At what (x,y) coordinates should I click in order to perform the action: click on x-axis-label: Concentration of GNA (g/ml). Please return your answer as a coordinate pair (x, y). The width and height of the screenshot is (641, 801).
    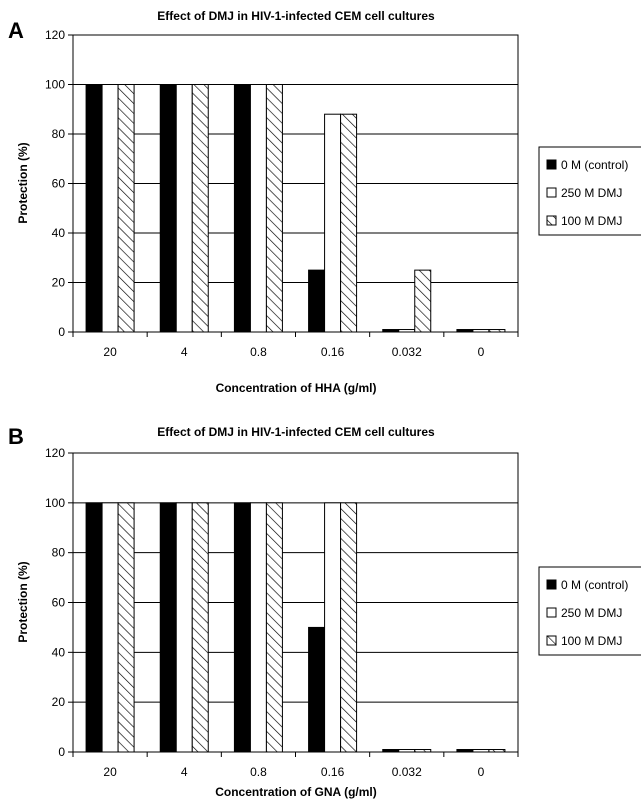
    Looking at the image, I should click on (296, 792).